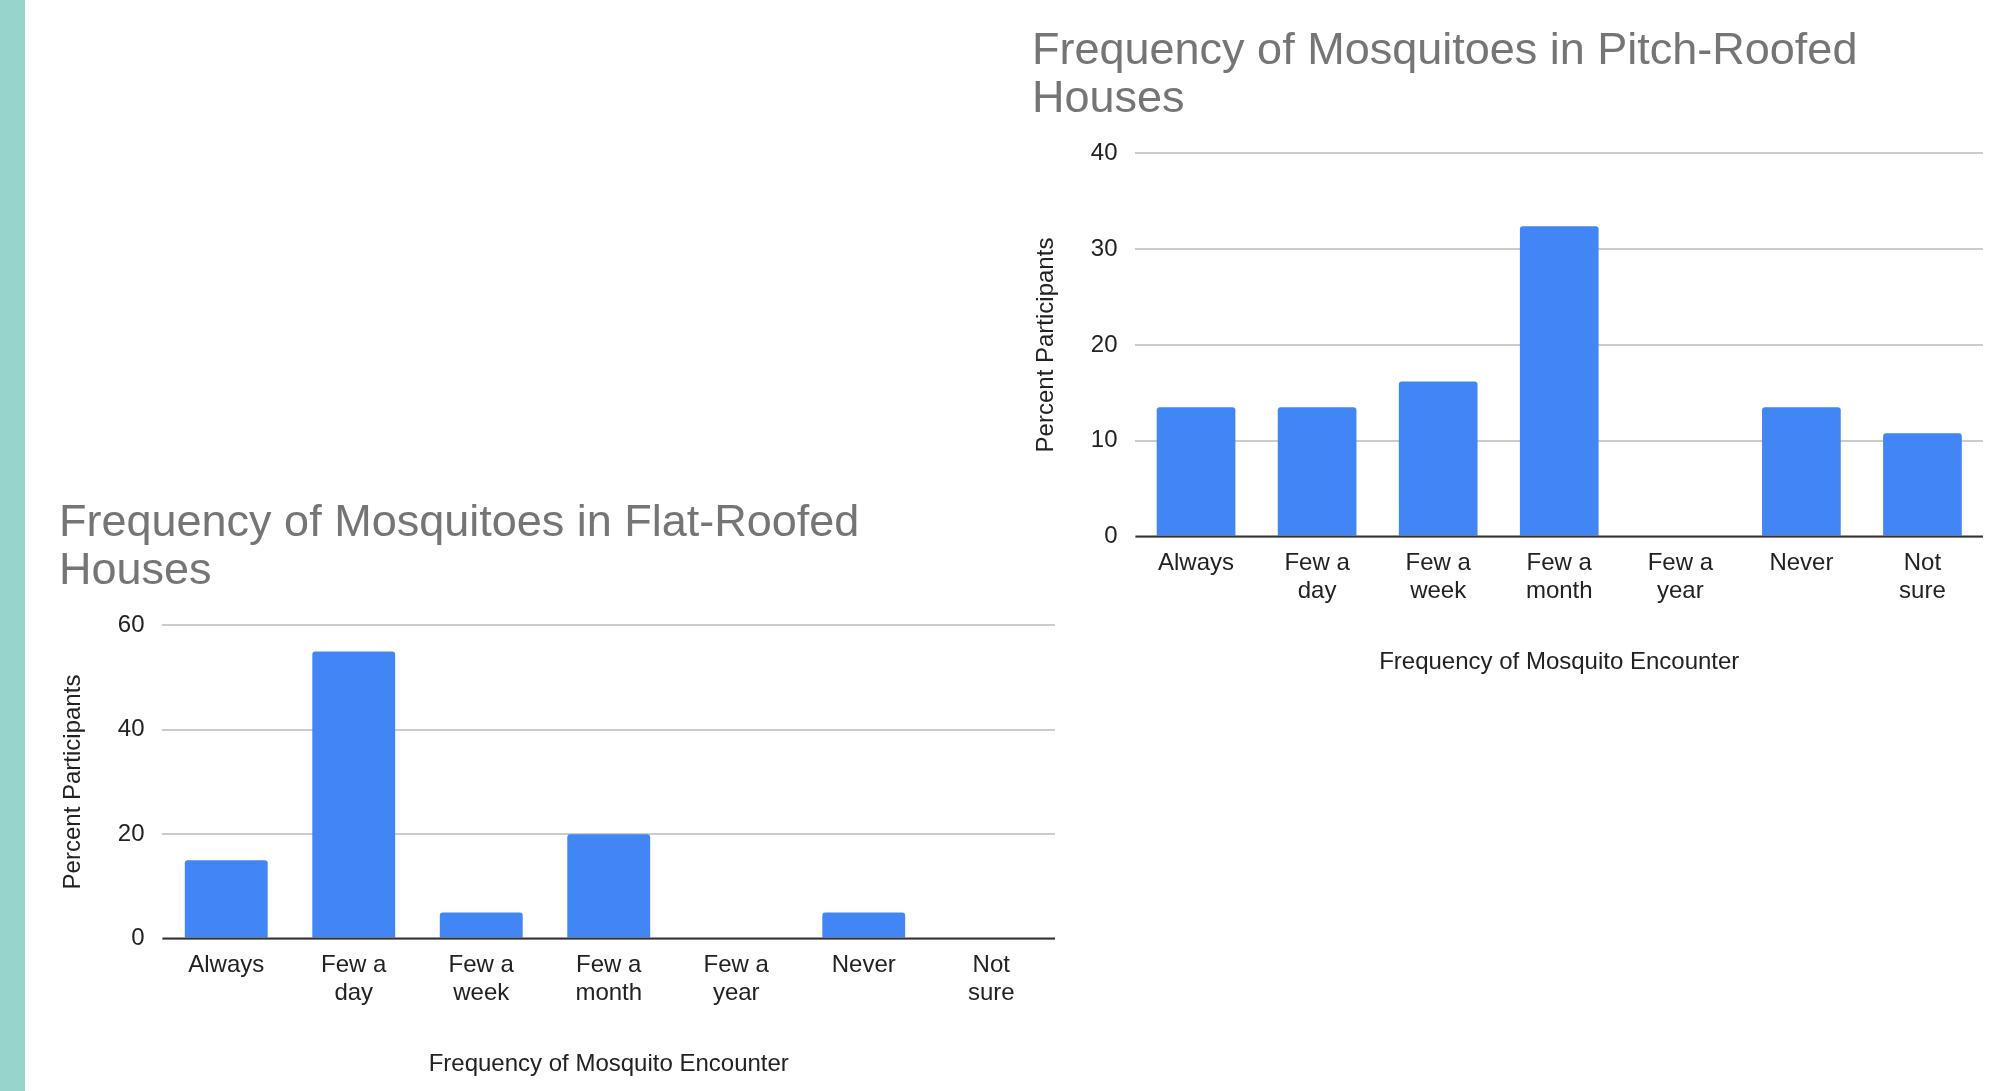  I want to click on chart-title: Frequency of Mosquitoes in Flat-Roofed Houses, so click(460, 544).